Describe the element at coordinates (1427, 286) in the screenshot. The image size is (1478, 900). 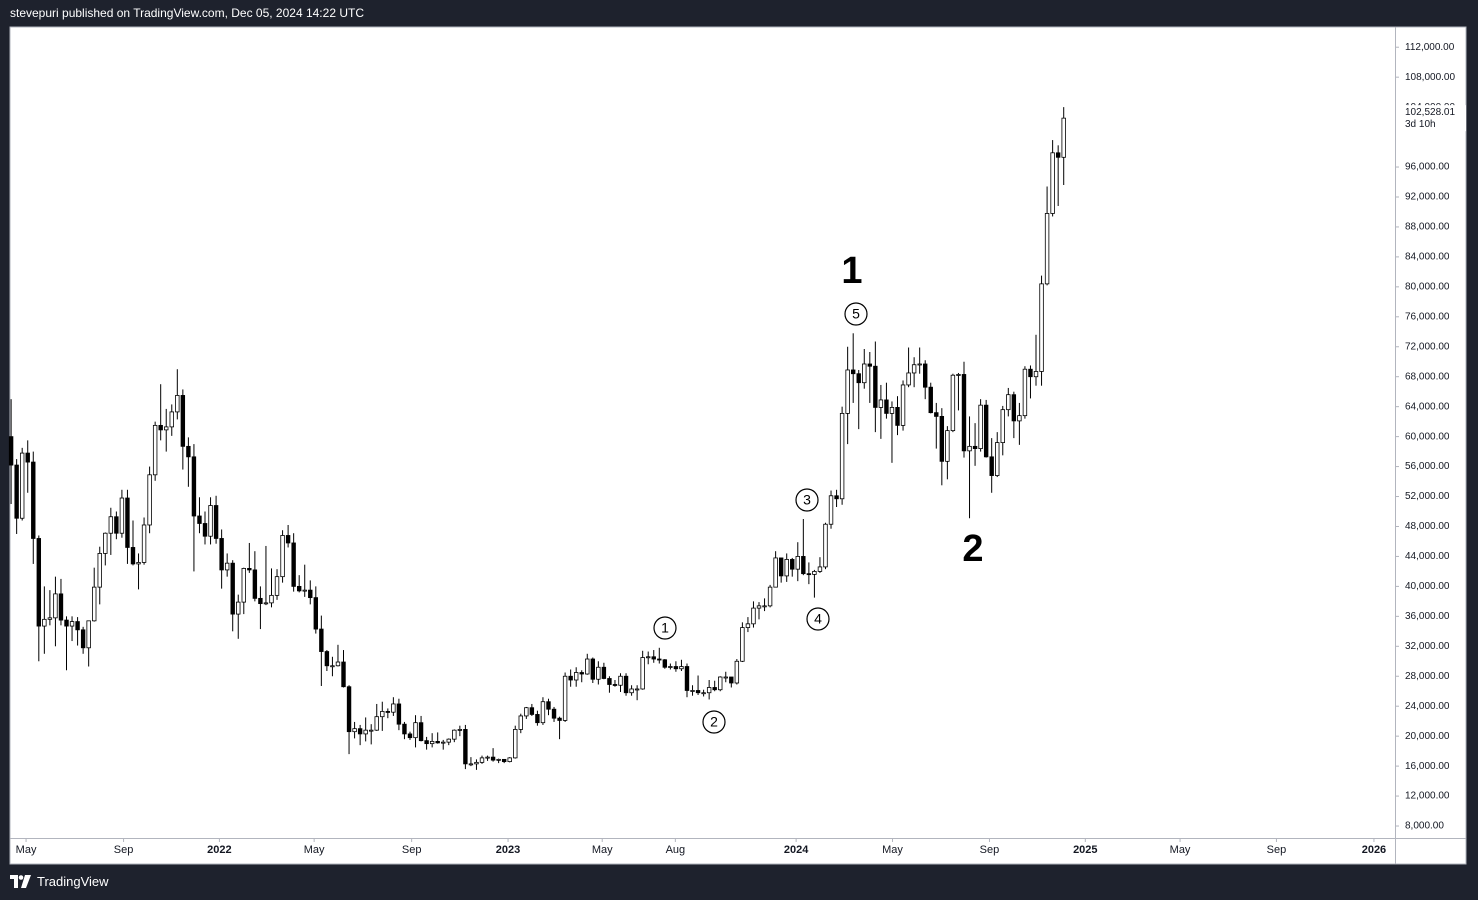
I see `y-tick-label: 80,000.00` at that location.